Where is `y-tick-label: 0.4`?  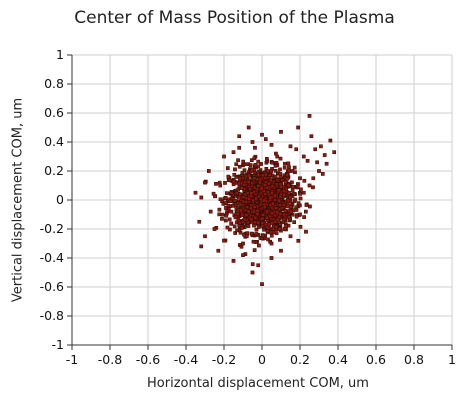 y-tick-label: 0.4 is located at coordinates (54, 141).